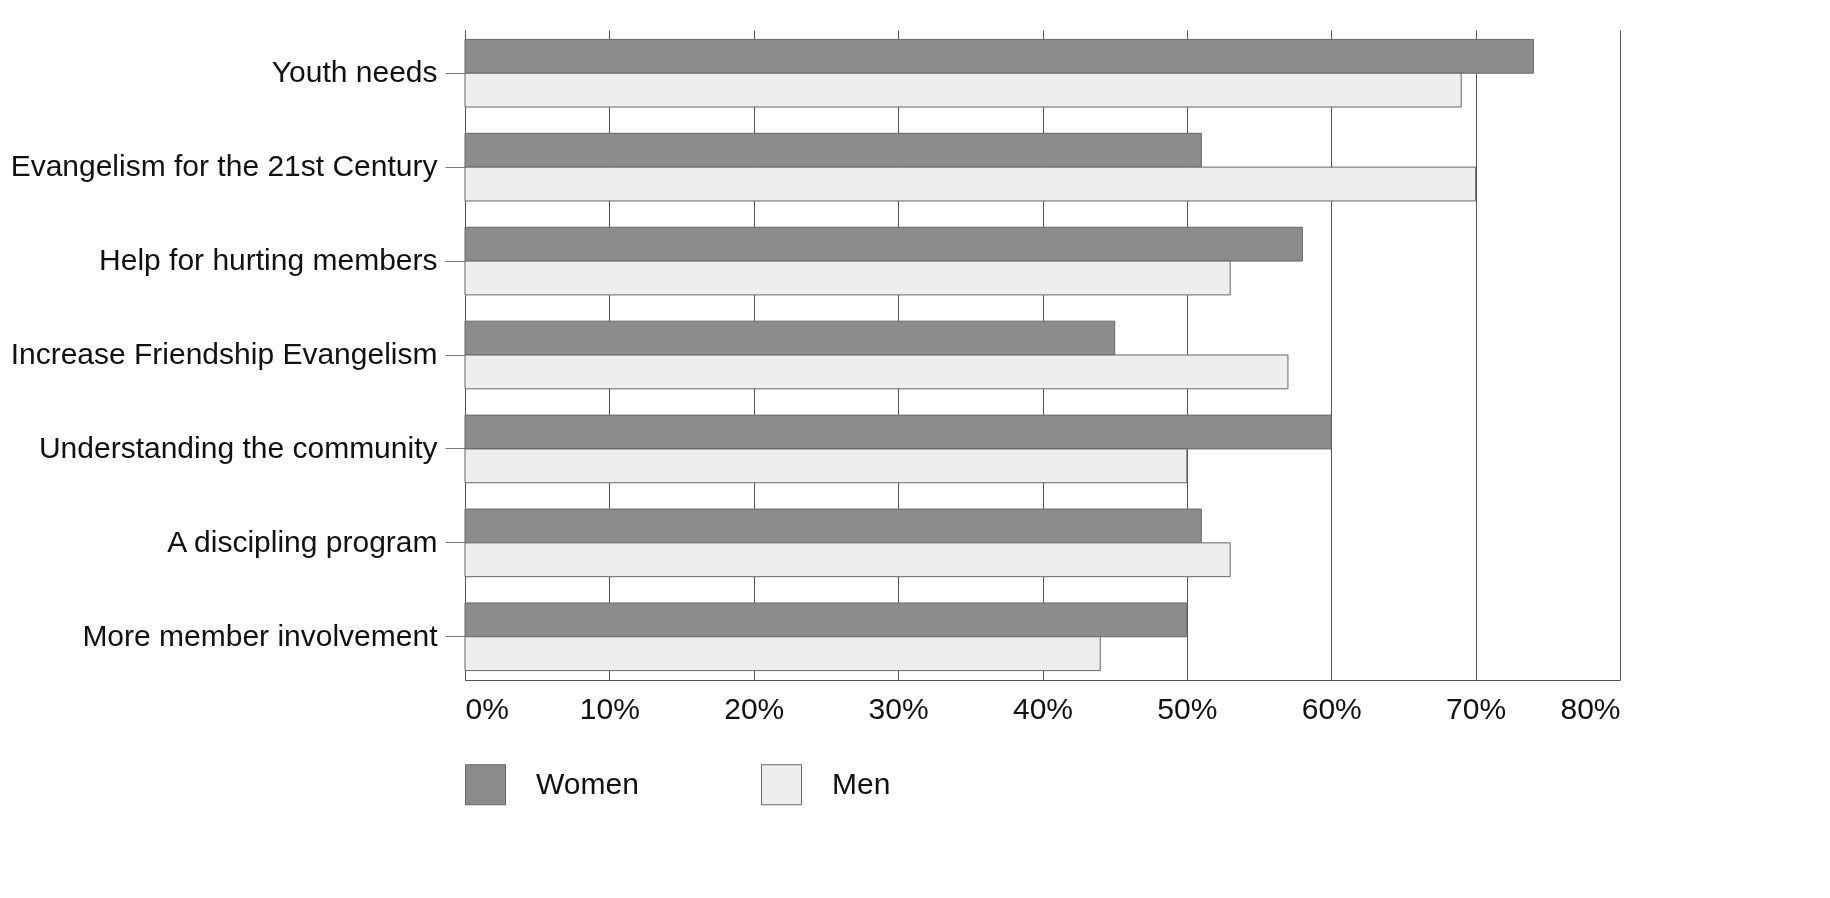 This screenshot has height=898, width=1830. I want to click on x-tick-label: 60%, so click(1331, 708).